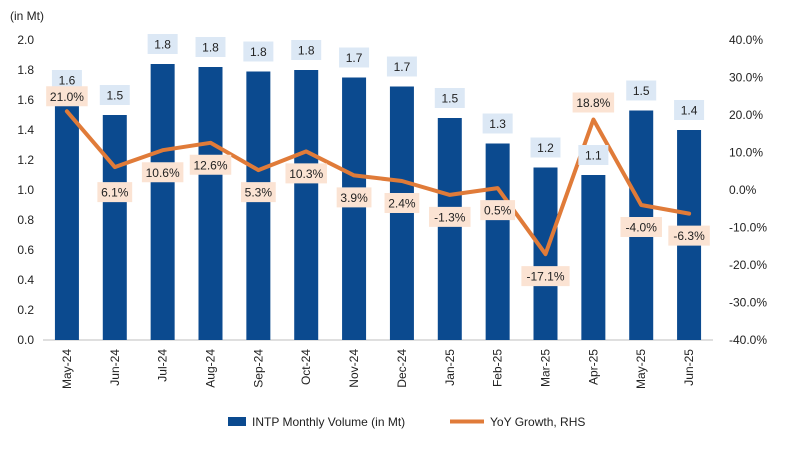 The width and height of the screenshot is (785, 450). What do you see at coordinates (748, 340) in the screenshot?
I see `y-right-tick-label: -40.0%` at bounding box center [748, 340].